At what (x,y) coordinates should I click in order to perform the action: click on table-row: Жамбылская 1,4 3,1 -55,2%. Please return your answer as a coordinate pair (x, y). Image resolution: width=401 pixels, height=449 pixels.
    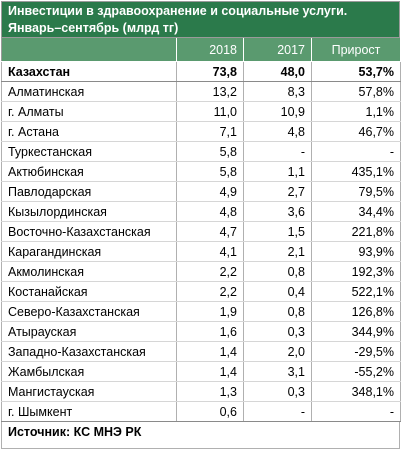
    Looking at the image, I should click on (201, 371).